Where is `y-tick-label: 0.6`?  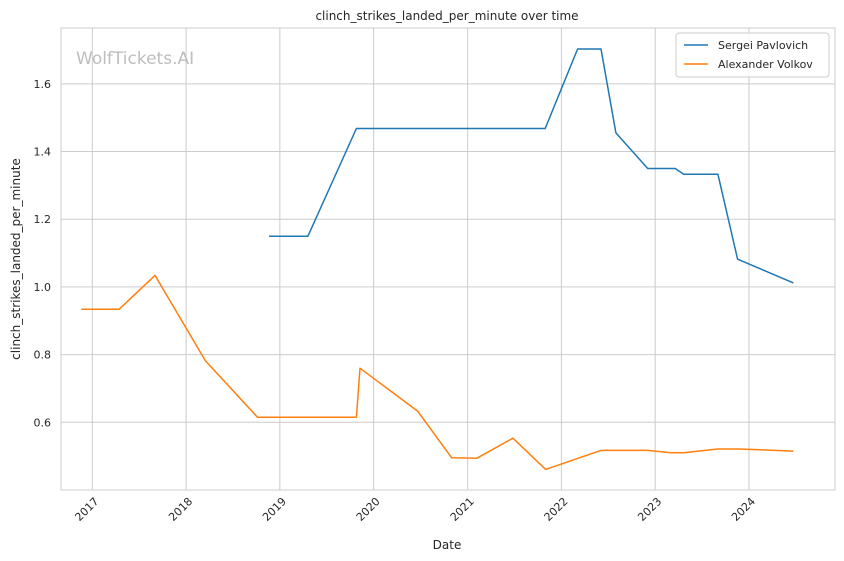
y-tick-label: 0.6 is located at coordinates (43, 422).